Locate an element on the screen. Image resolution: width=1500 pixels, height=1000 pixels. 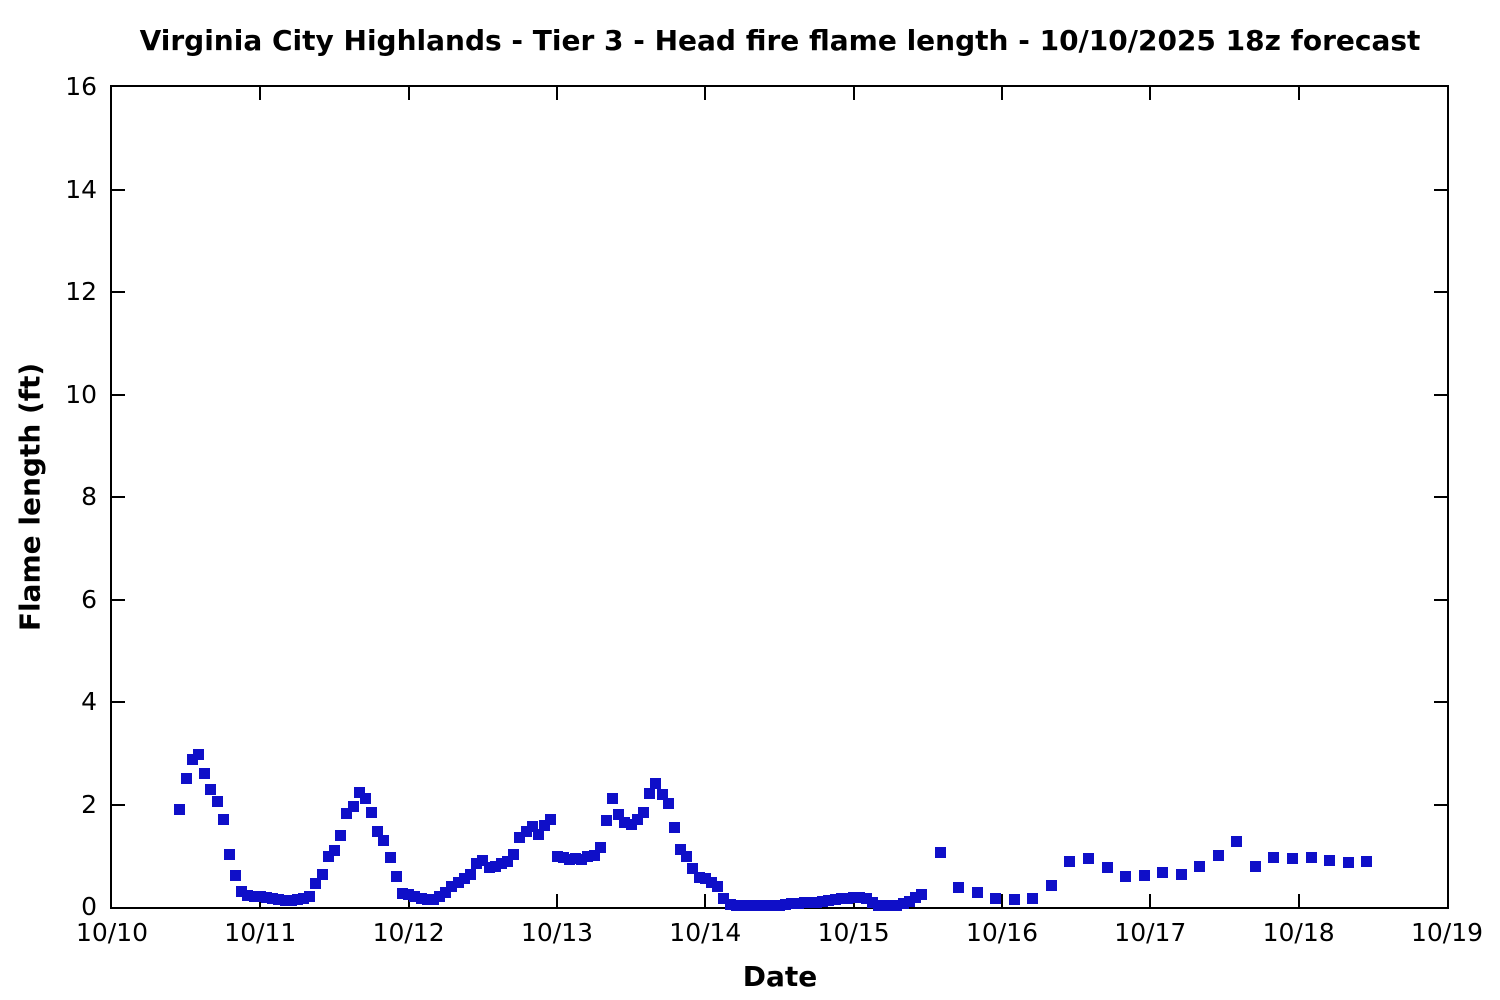
x-tick-label: 10/19 is located at coordinates (1447, 932).